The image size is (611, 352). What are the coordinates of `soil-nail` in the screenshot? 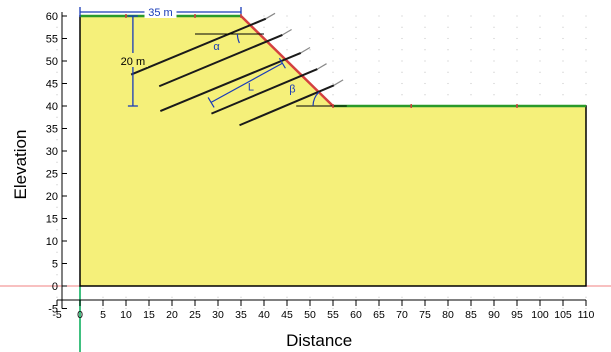 It's located at (198, 46).